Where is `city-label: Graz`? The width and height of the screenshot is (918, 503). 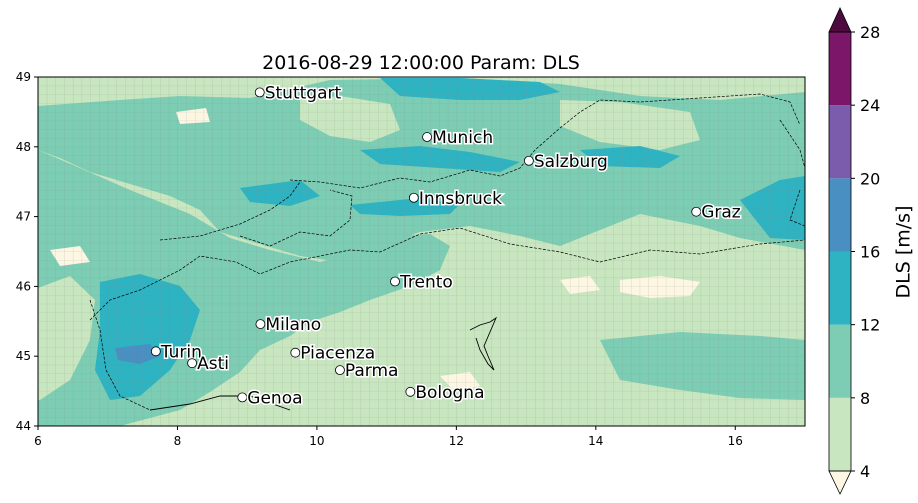
city-label: Graz is located at coordinates (721, 213).